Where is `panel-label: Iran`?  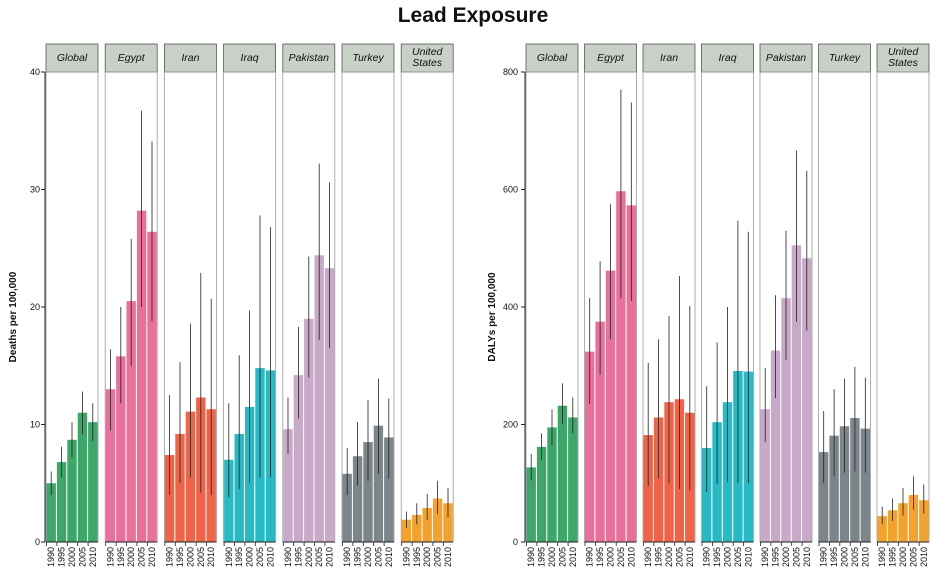 panel-label: Iran is located at coordinates (190, 58).